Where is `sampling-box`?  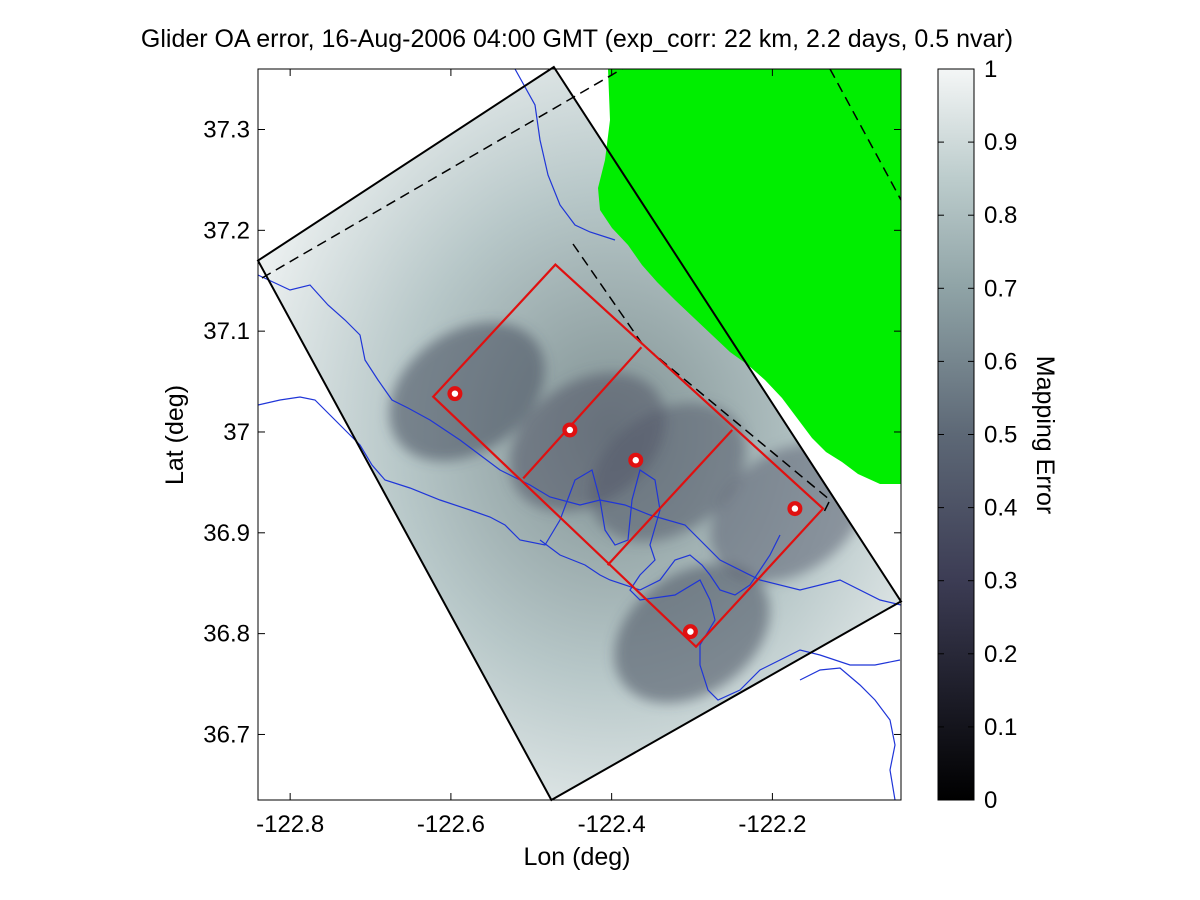 sampling-box is located at coordinates (628, 456).